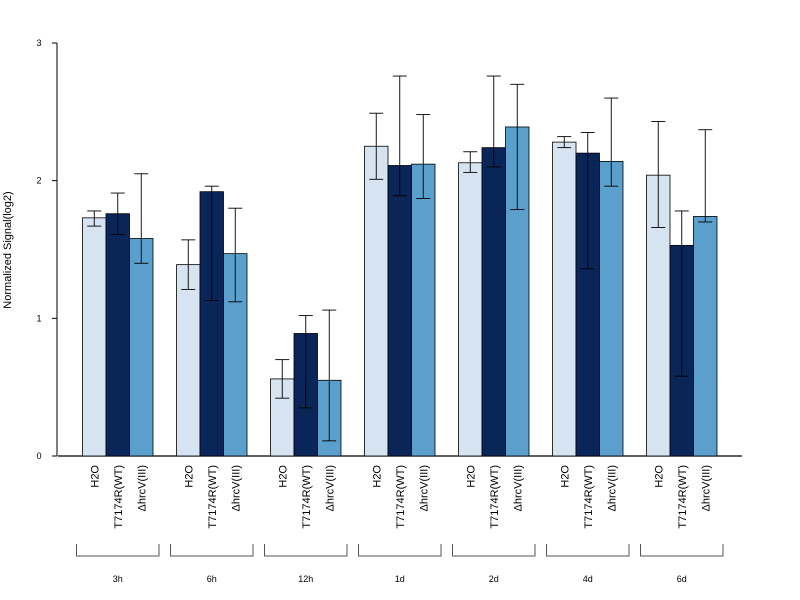 The height and width of the screenshot is (600, 800). What do you see at coordinates (305, 579) in the screenshot?
I see `group-label: 12h` at bounding box center [305, 579].